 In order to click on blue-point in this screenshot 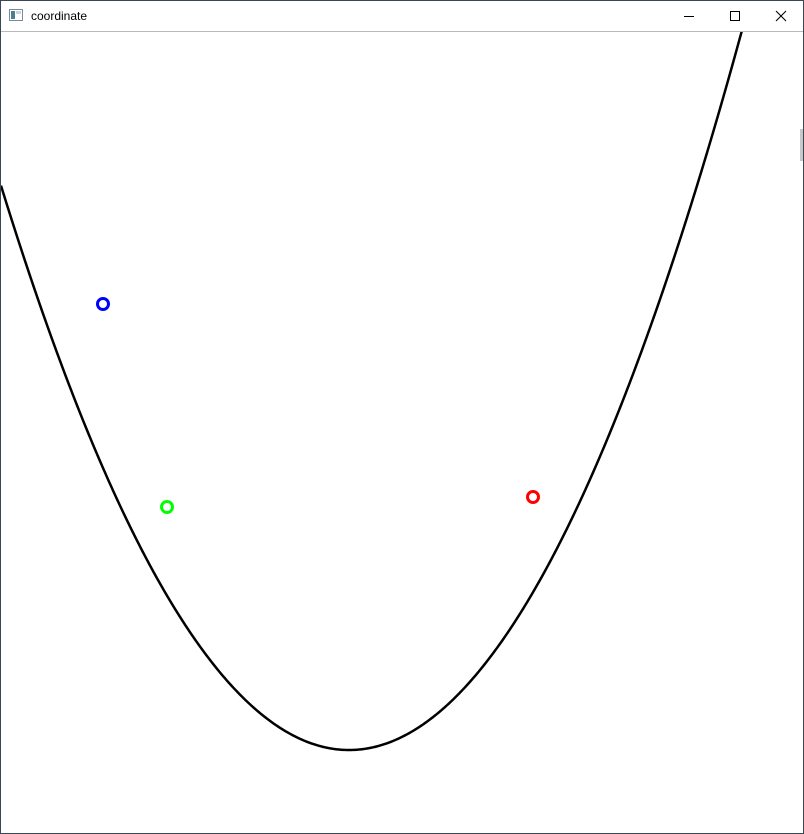, I will do `click(103, 304)`.